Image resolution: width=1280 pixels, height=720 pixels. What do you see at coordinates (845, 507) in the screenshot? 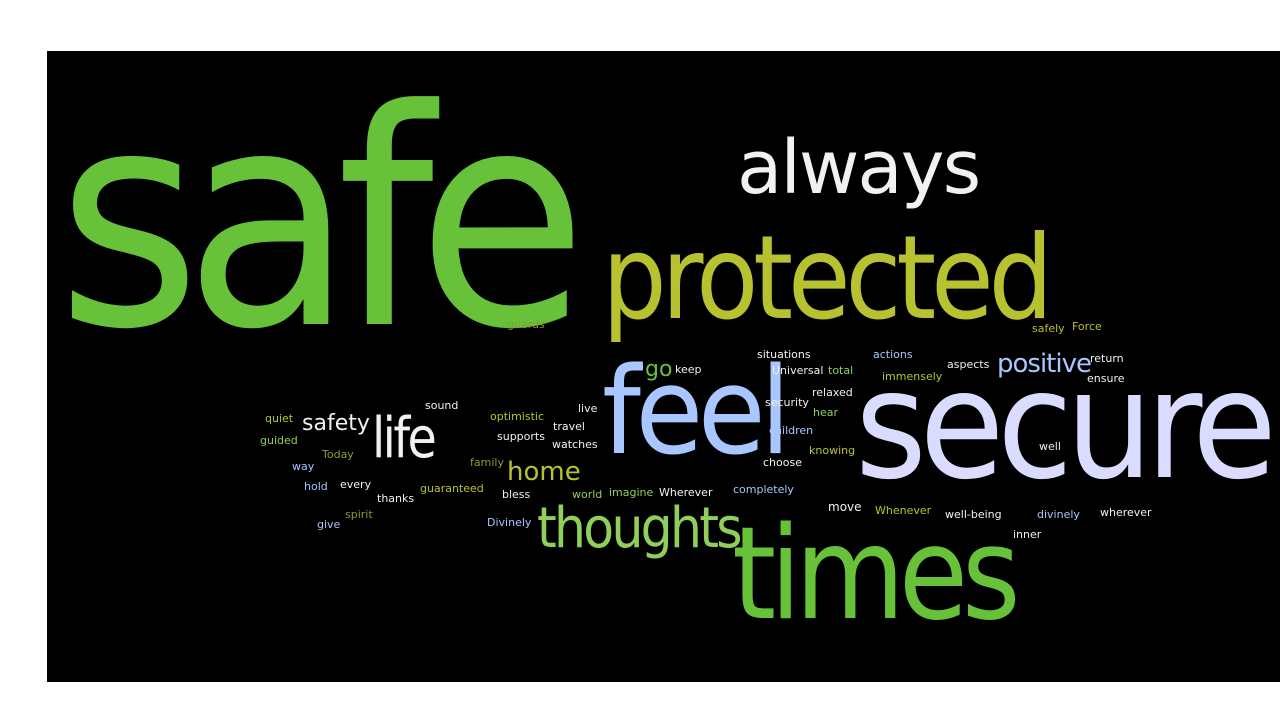
I see `word-move: move` at bounding box center [845, 507].